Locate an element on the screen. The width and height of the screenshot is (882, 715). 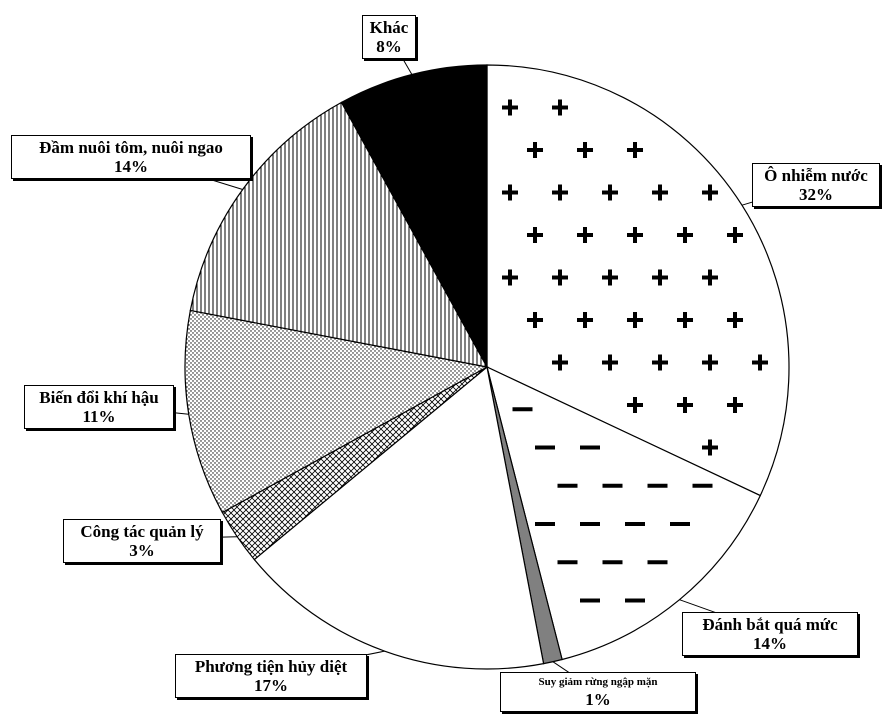
slice-name: Đánh bắt quá mức is located at coordinates (770, 624).